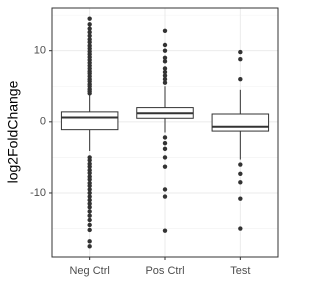 The image size is (320, 293). I want to click on x-tick-label: Test, so click(240, 271).